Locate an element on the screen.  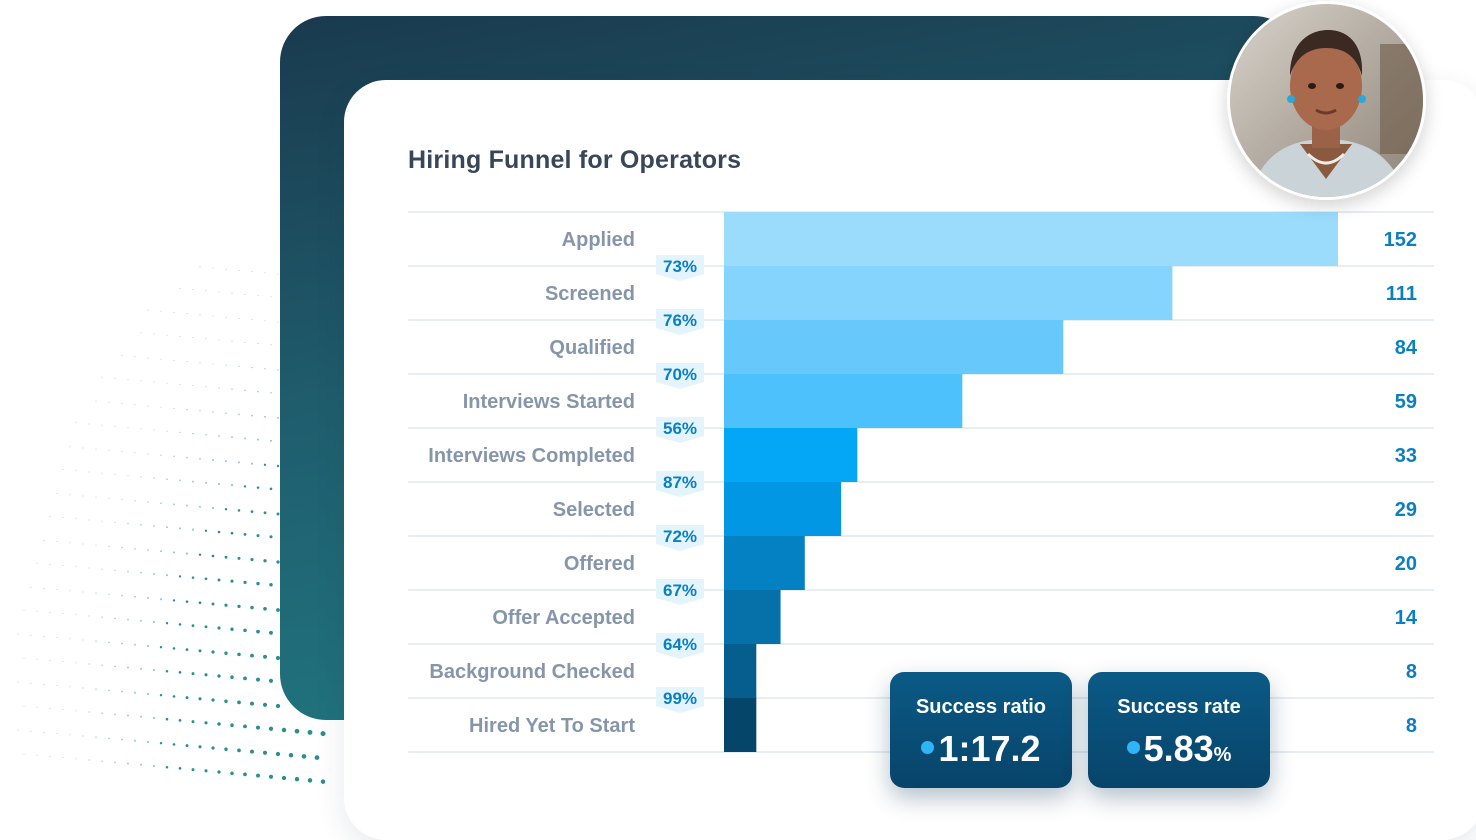
success-rate-unit: % is located at coordinates (1222, 755).